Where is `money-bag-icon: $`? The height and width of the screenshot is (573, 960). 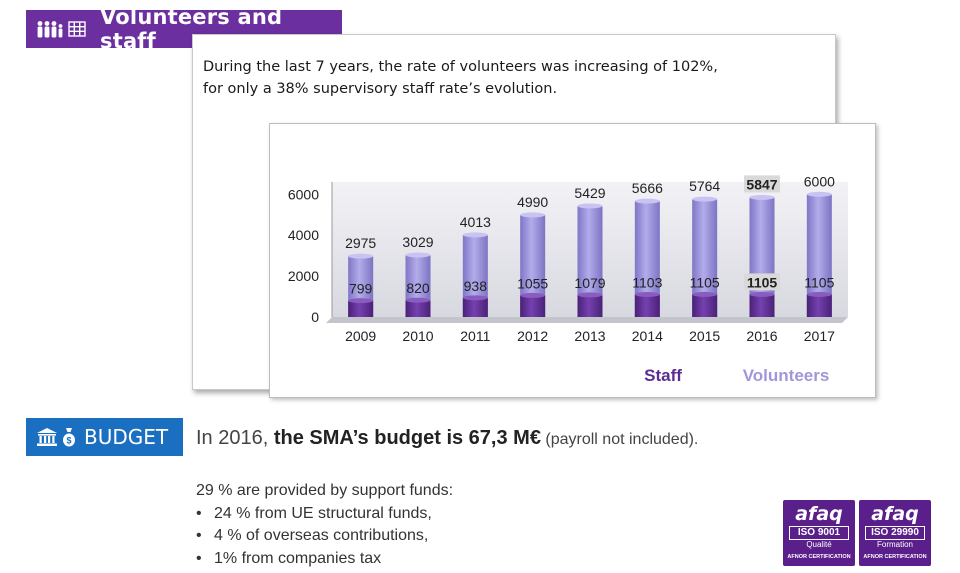 money-bag-icon: $ is located at coordinates (69, 437).